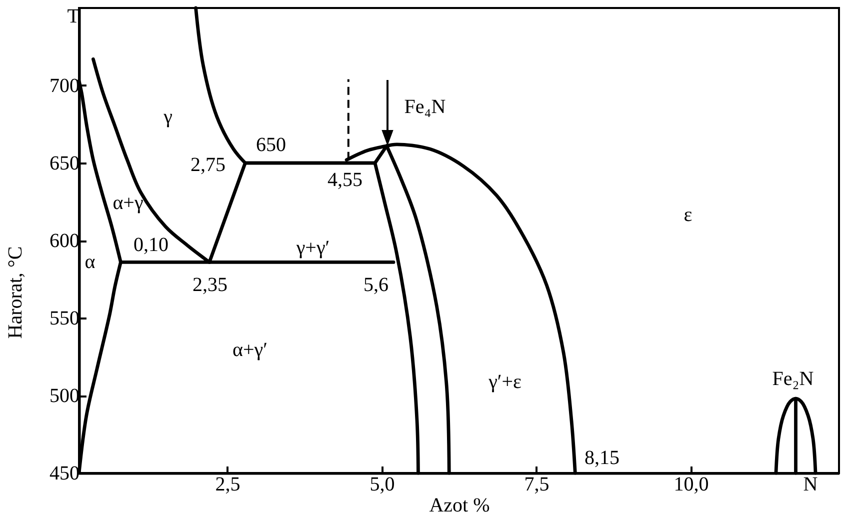  I want to click on annotation: γ, so click(167, 117).